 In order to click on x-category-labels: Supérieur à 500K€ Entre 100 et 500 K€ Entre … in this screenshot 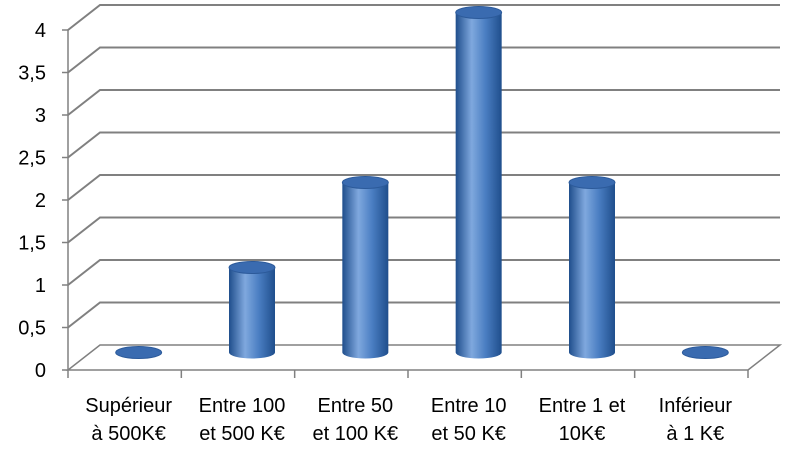, I will do `click(408, 420)`.